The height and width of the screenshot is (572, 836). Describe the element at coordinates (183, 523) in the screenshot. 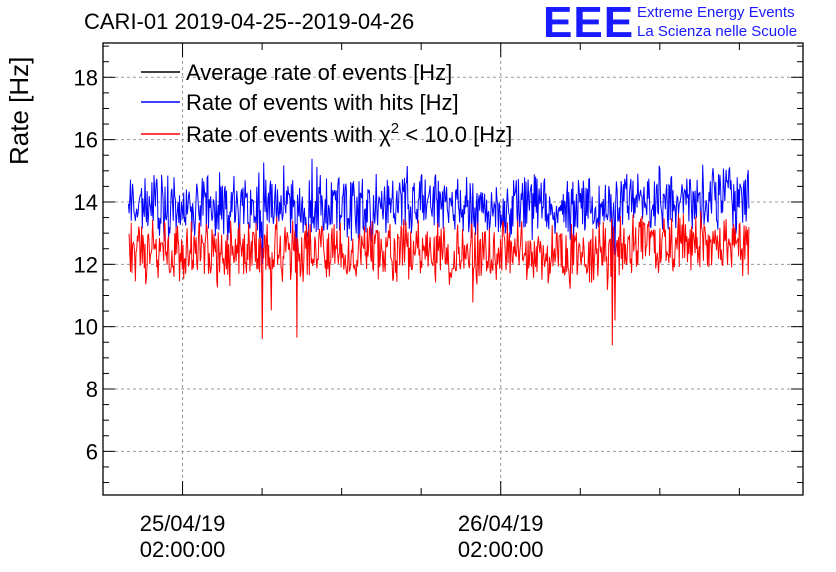

I see `x-tick-label-date: 25/04/19` at that location.